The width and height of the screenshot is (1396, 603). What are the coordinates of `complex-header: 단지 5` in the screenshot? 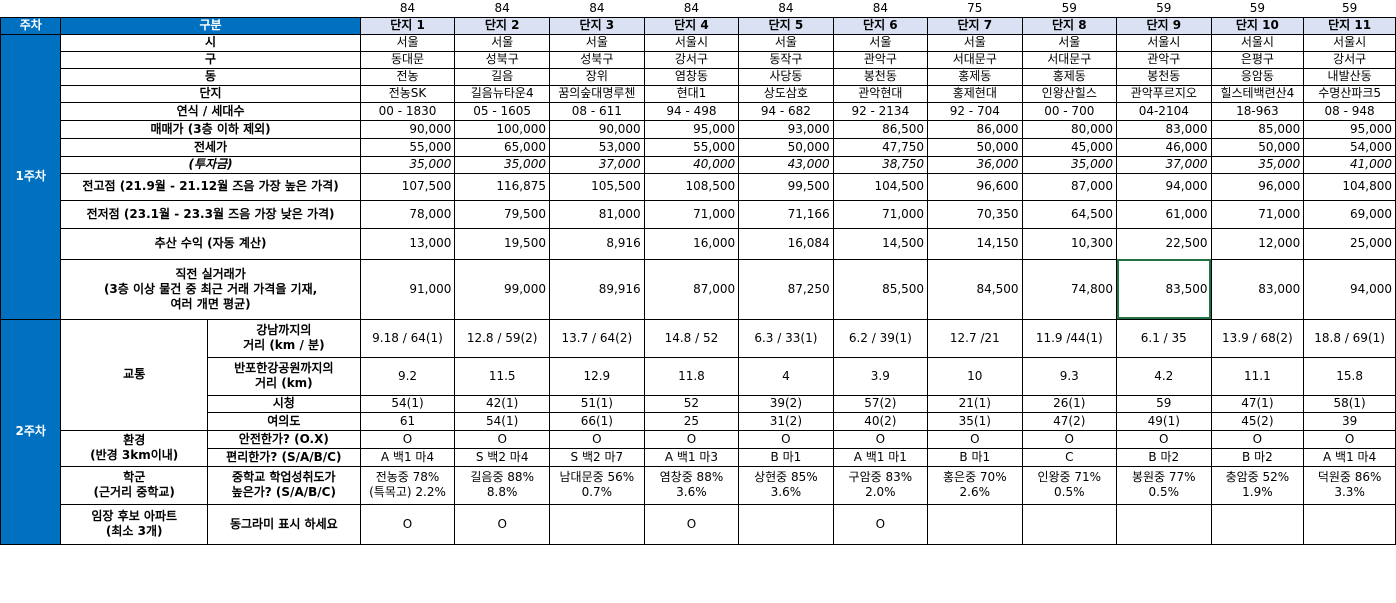 It's located at (786, 25).